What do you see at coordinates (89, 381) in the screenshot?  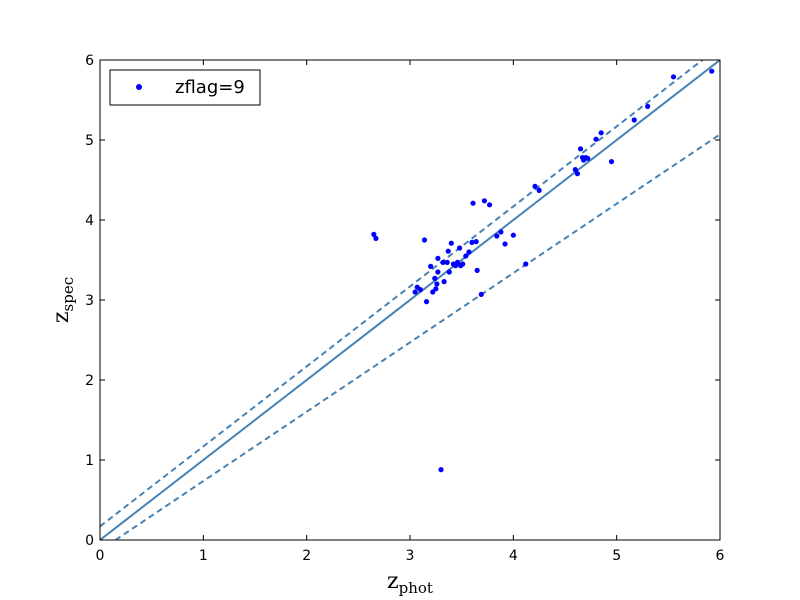 I see `y-tick-label: 2` at bounding box center [89, 381].